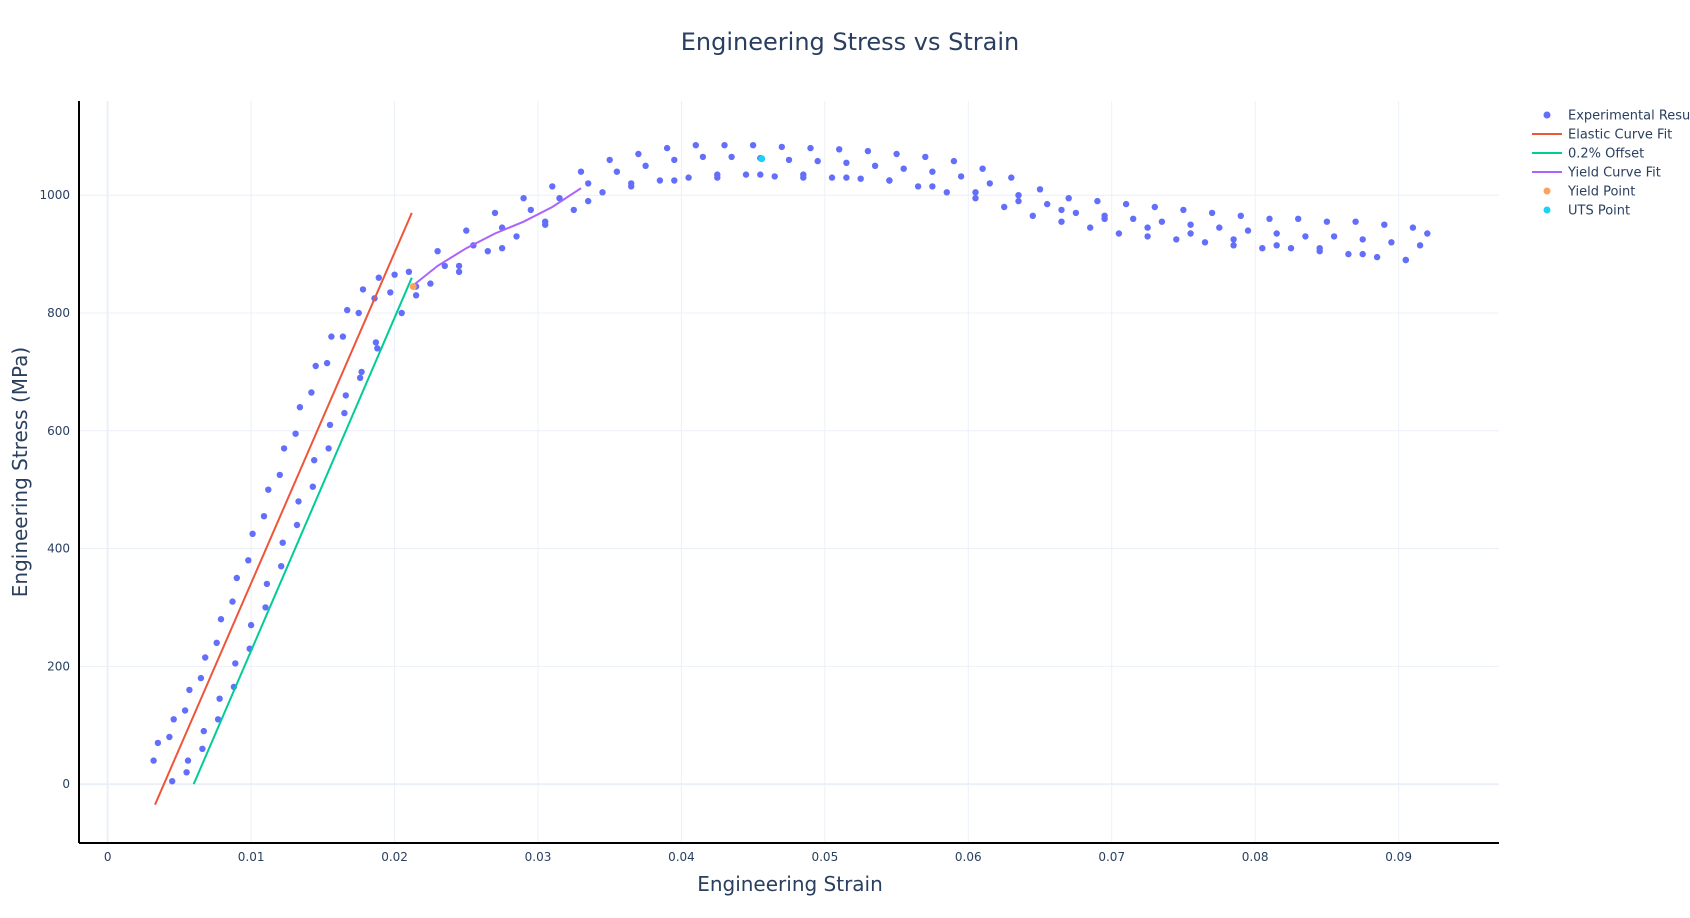  Describe the element at coordinates (1111, 857) in the screenshot. I see `x-tick-label: 0.07` at that location.